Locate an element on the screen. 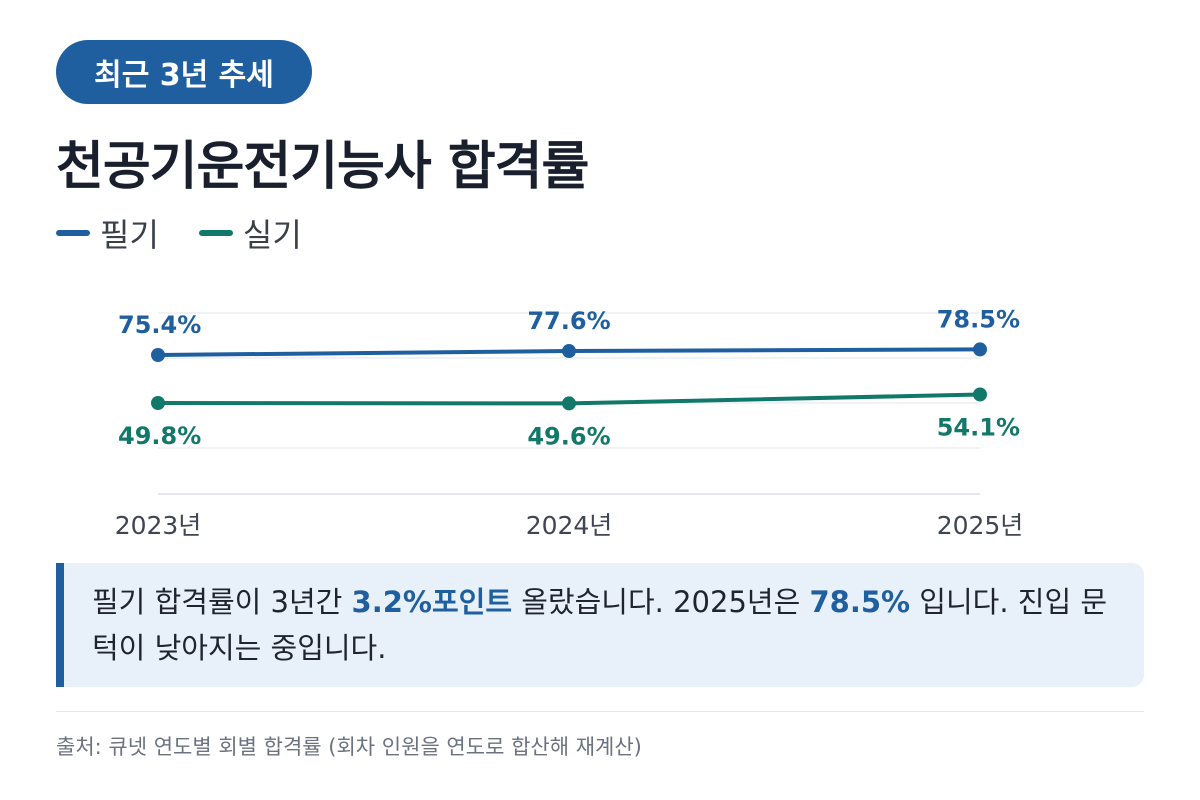 The image size is (1200, 800). legend-swatch-written is located at coordinates (73, 233).